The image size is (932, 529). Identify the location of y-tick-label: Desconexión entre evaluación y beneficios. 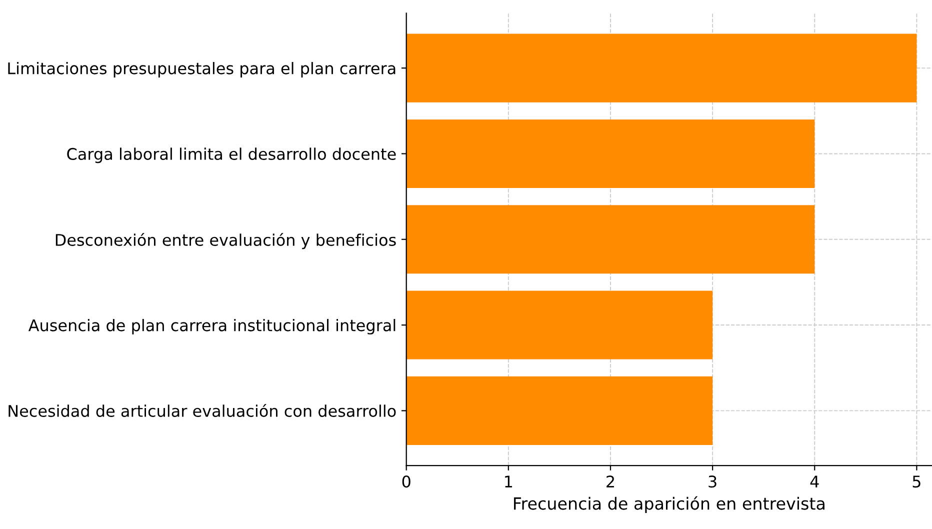
(226, 241).